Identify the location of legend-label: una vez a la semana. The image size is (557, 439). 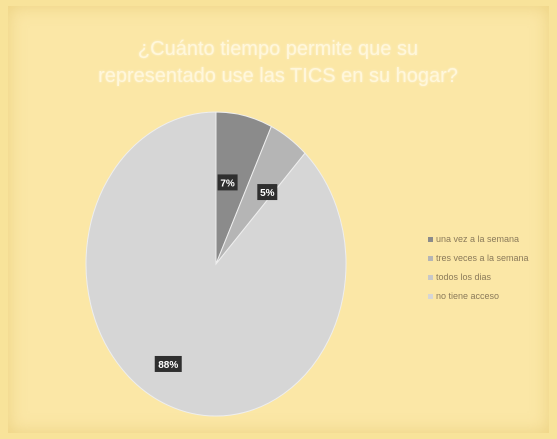
(478, 239).